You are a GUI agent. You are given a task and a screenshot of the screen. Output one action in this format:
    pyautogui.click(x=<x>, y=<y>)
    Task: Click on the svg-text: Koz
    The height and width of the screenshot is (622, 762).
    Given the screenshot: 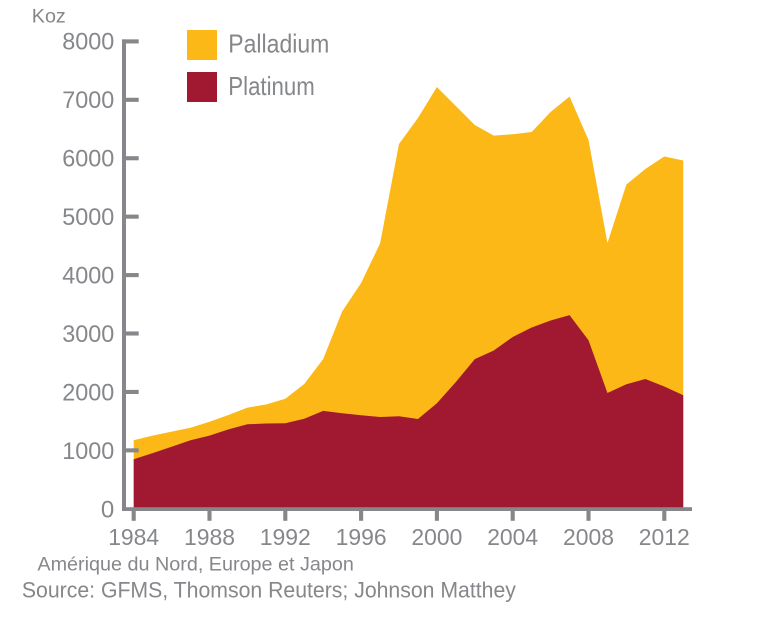 What is the action you would take?
    pyautogui.click(x=49, y=16)
    